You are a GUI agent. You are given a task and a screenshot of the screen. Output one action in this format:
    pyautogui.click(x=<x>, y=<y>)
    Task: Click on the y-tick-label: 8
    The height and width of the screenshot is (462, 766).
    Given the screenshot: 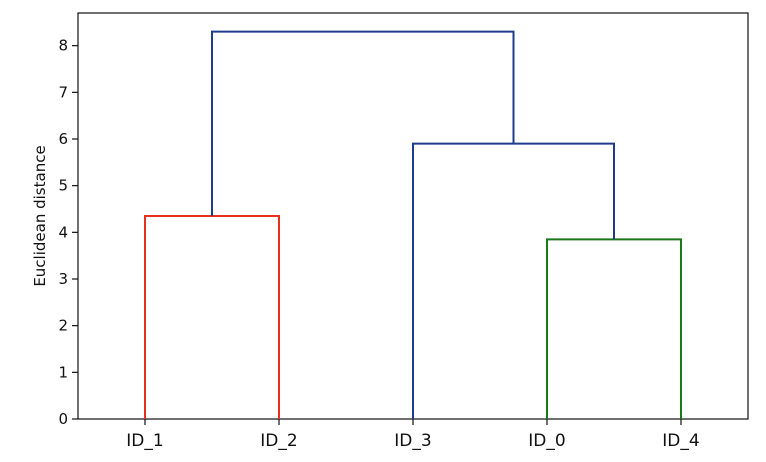 What is the action you would take?
    pyautogui.click(x=63, y=46)
    